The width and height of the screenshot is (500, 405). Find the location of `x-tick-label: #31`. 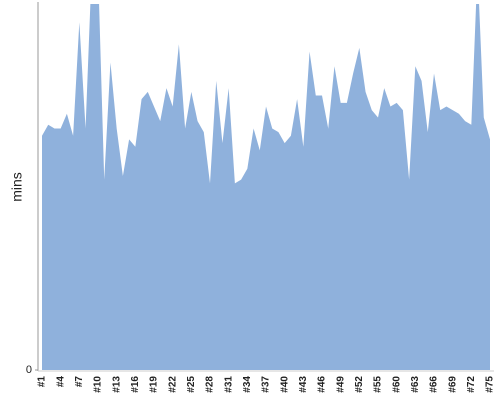

x-tick-label: #31 is located at coordinates (228, 384).